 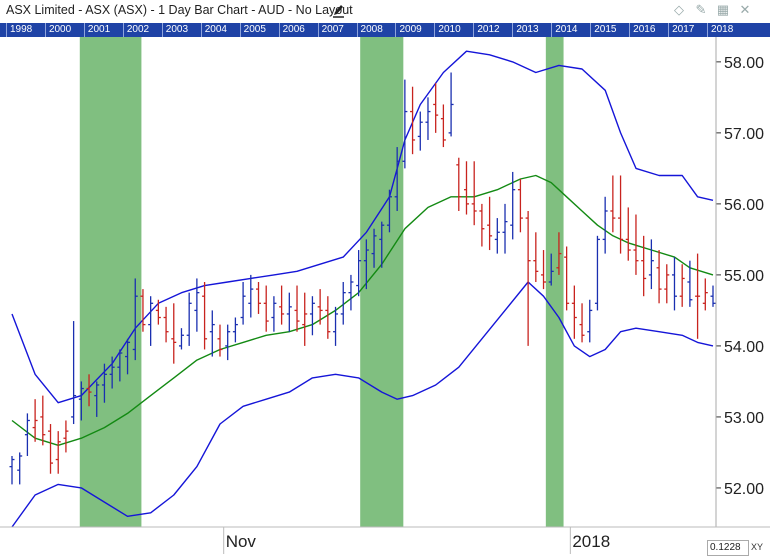 I want to click on y-tick-label-1: 53.00, so click(x=744, y=418).